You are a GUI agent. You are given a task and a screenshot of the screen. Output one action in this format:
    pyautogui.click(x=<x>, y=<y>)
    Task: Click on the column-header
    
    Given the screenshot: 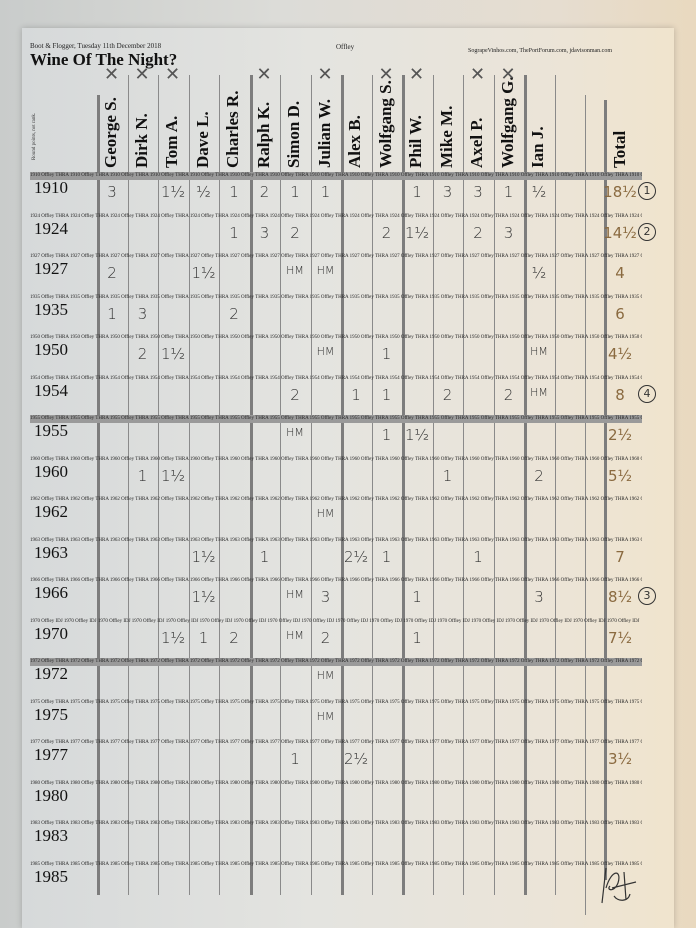 What is the action you would take?
    pyautogui.click(x=570, y=119)
    